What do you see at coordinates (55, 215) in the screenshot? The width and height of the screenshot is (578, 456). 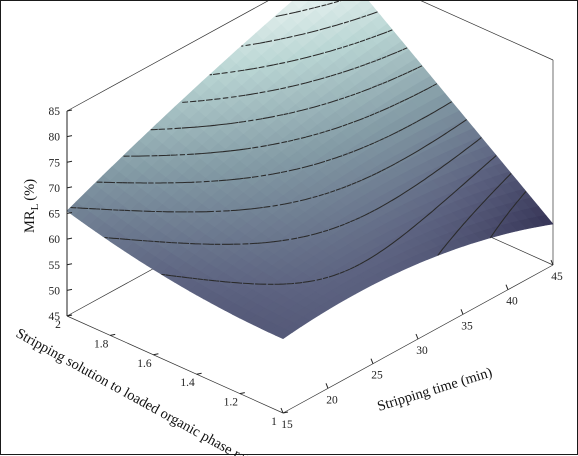 I see `z-tick-label: 65` at bounding box center [55, 215].